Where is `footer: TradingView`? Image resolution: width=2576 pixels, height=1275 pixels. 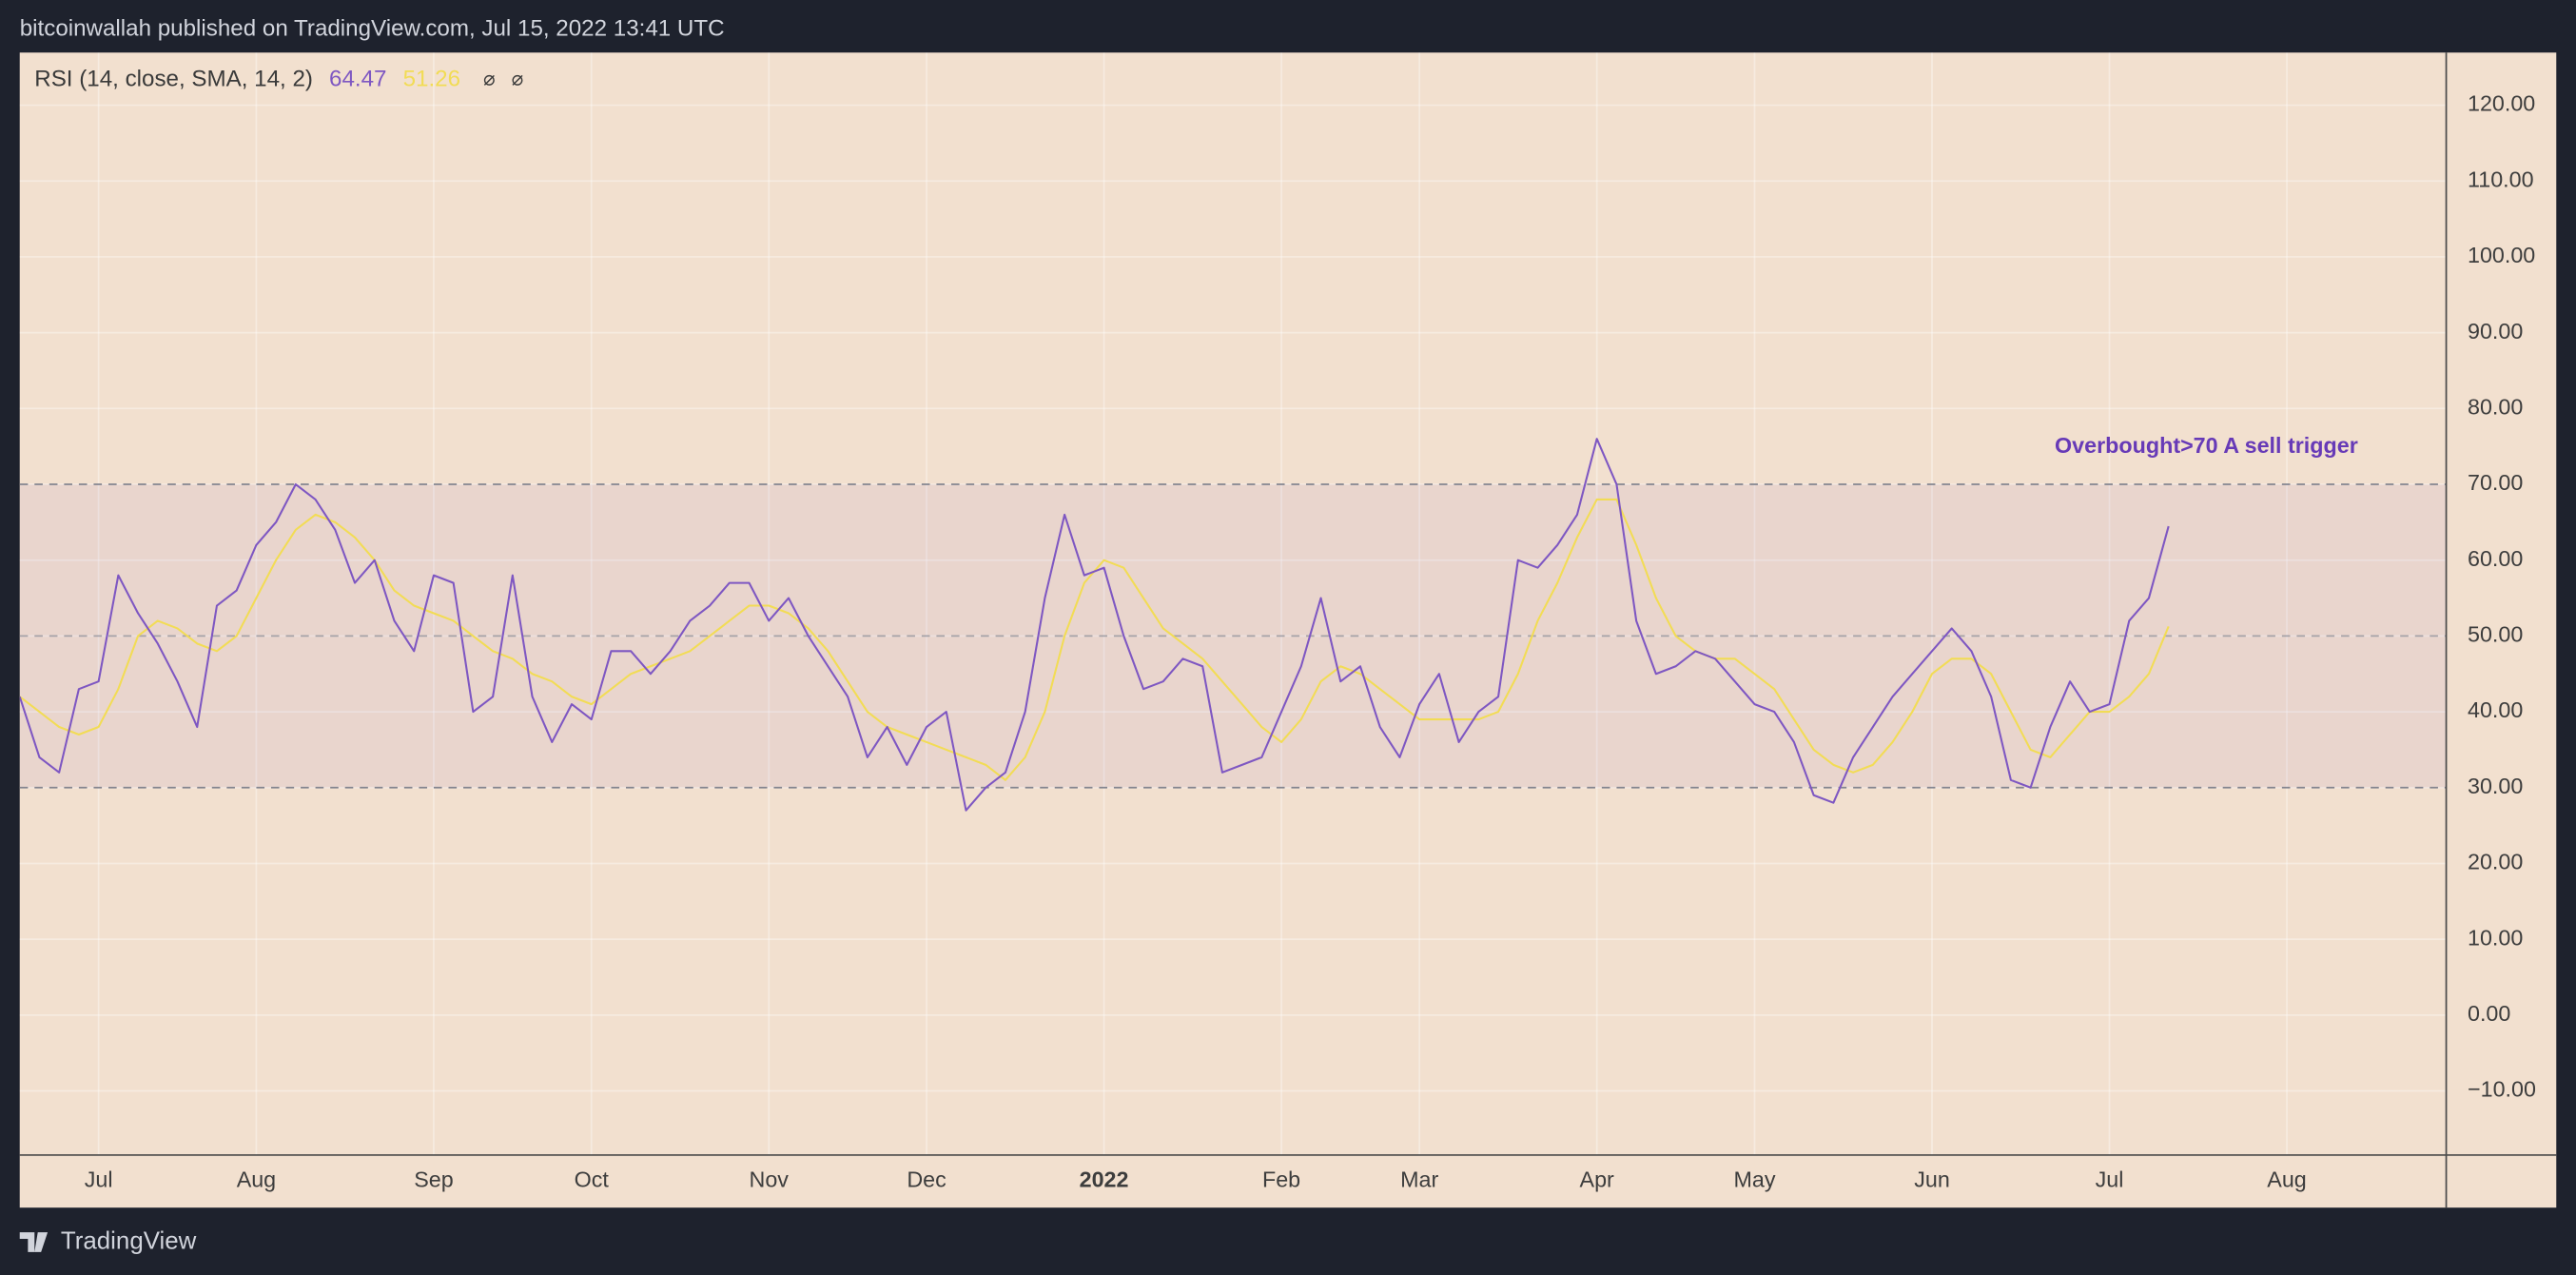
footer: TradingView is located at coordinates (108, 1240).